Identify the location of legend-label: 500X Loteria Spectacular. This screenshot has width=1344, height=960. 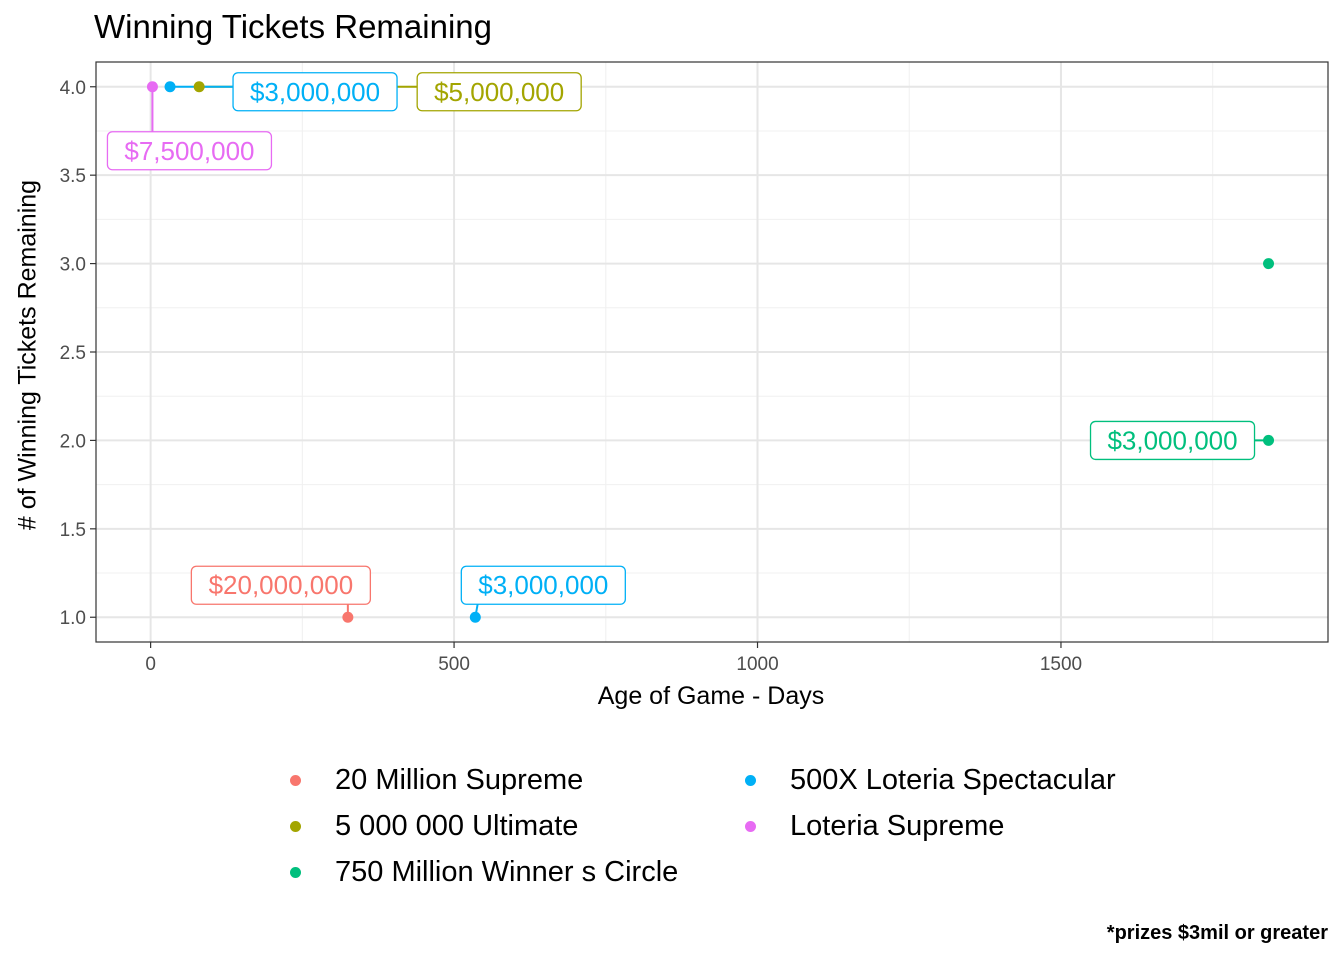
(953, 779).